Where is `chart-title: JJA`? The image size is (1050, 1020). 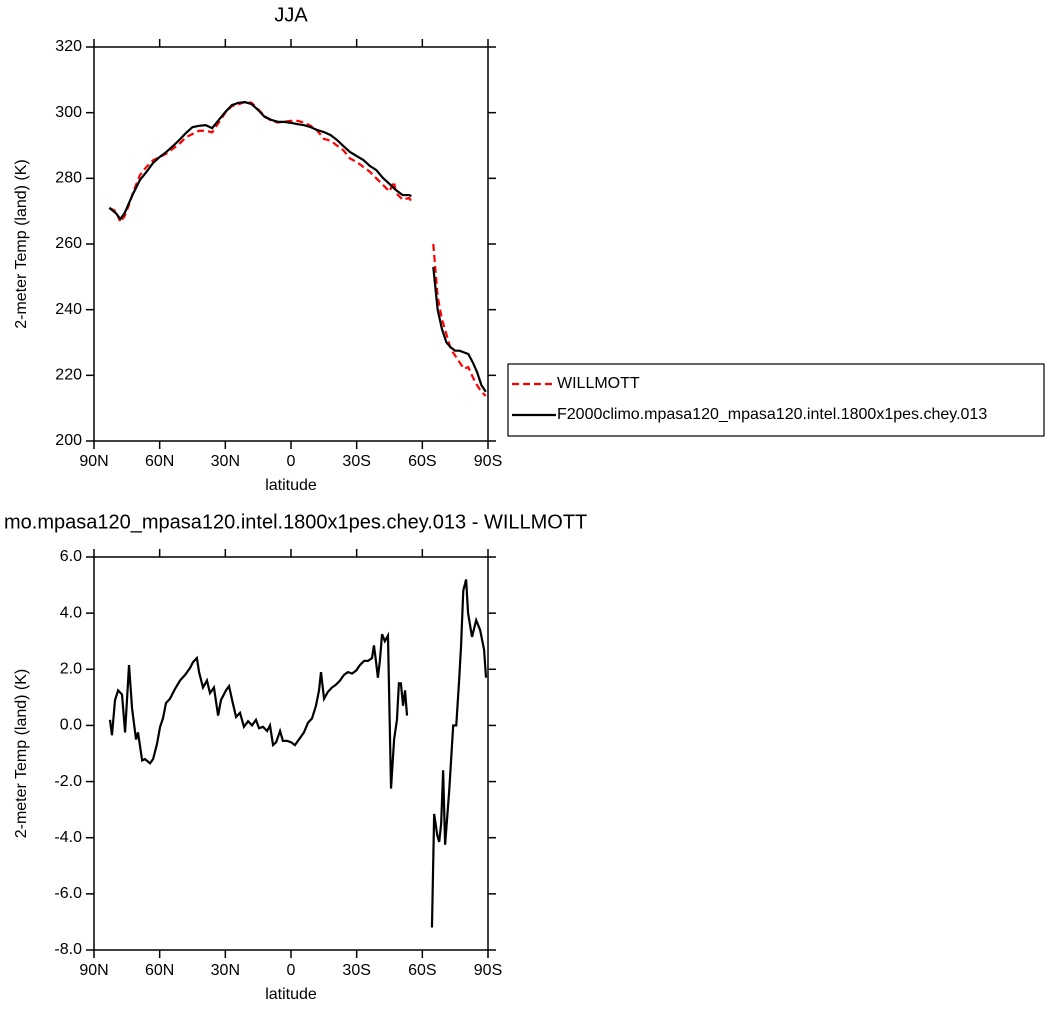
chart-title: JJA is located at coordinates (291, 15).